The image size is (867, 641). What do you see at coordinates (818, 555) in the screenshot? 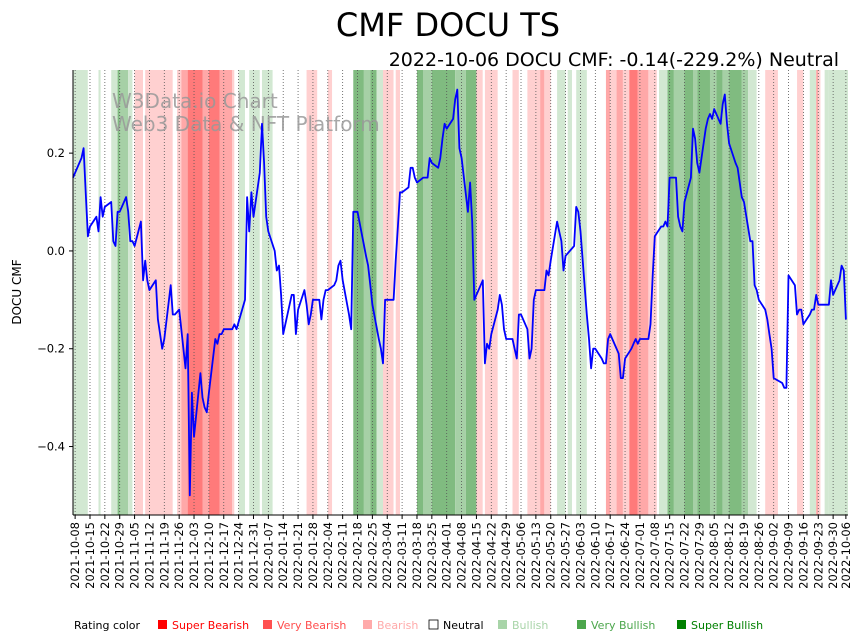
I see `x-tick-label: 2022-09-23` at bounding box center [818, 555].